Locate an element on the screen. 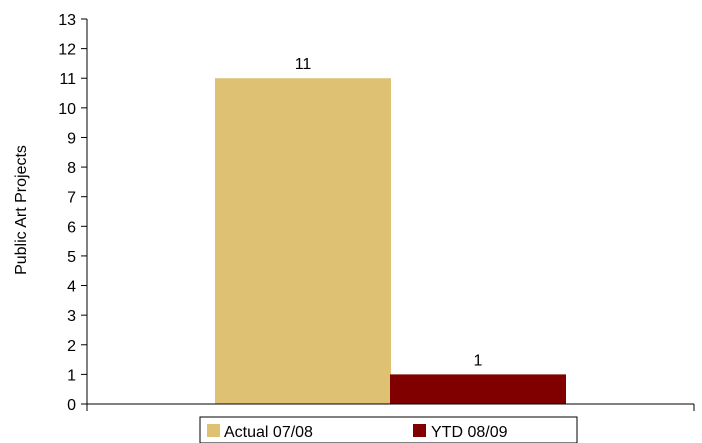 The width and height of the screenshot is (702, 443). legend-label-actual: Actual 07/08 is located at coordinates (268, 432).